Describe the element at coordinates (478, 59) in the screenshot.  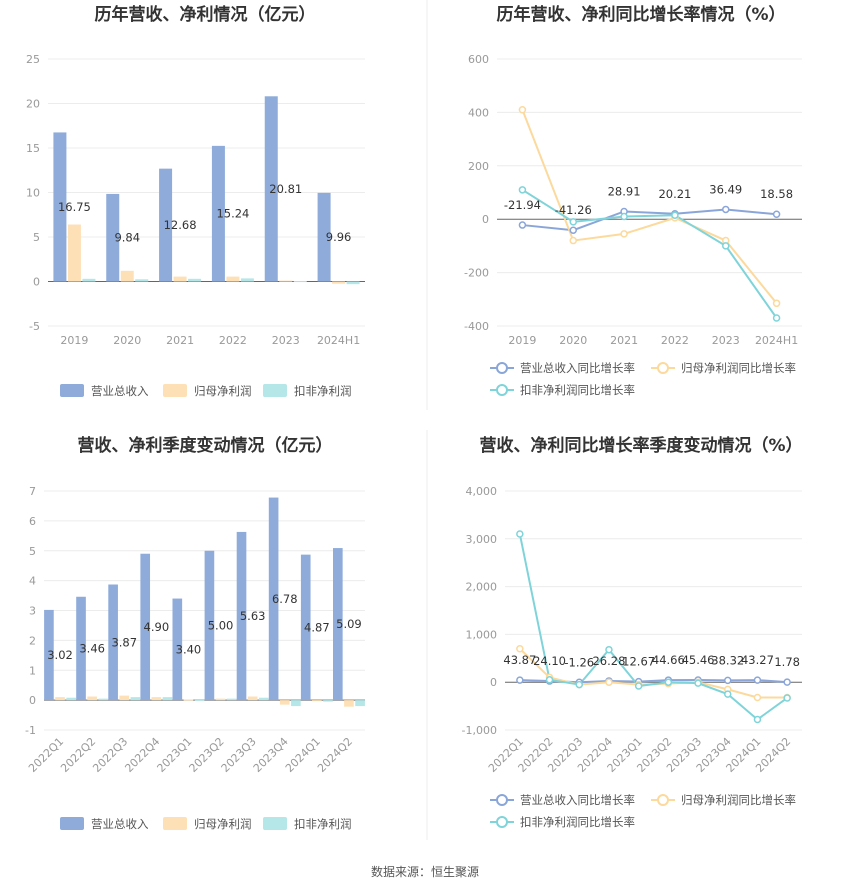
I see `y-tick-label: 600` at that location.